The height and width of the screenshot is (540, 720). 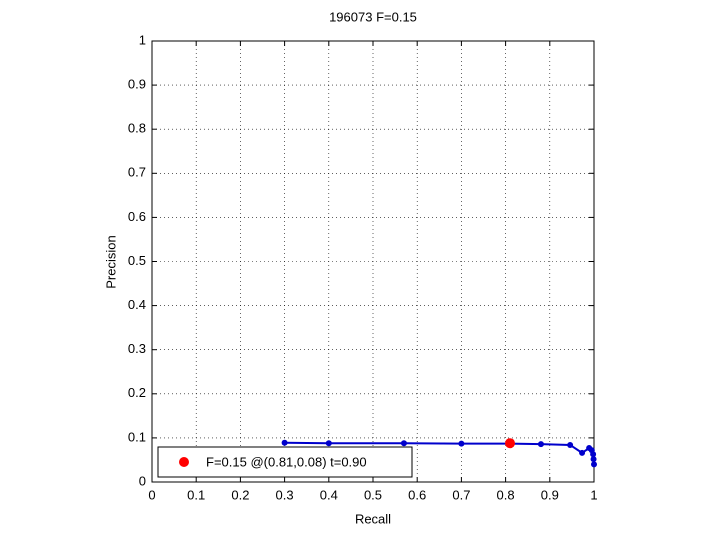 I want to click on x-tick-label: 0.7, so click(x=461, y=494).